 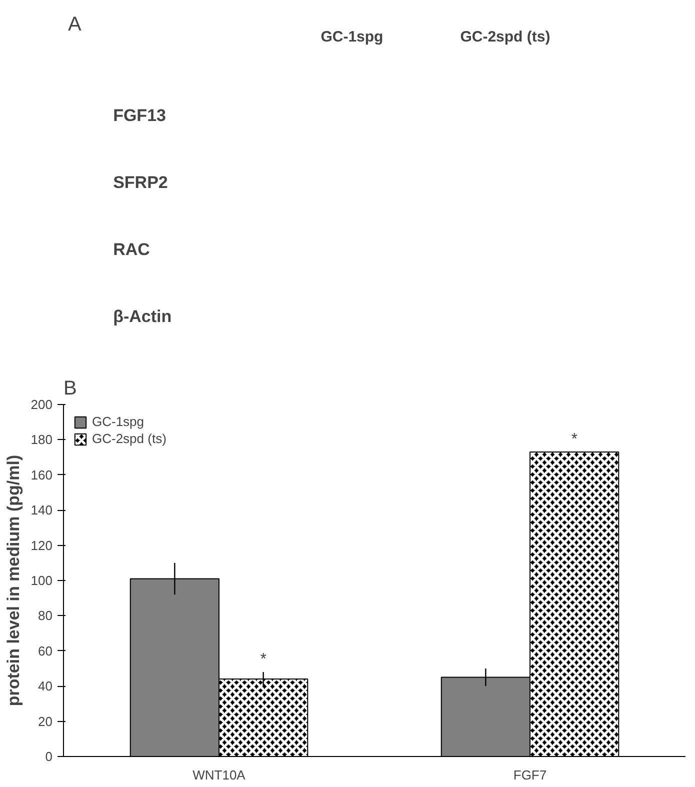 What do you see at coordinates (142, 316) in the screenshot?
I see `category-label: β-Actin` at bounding box center [142, 316].